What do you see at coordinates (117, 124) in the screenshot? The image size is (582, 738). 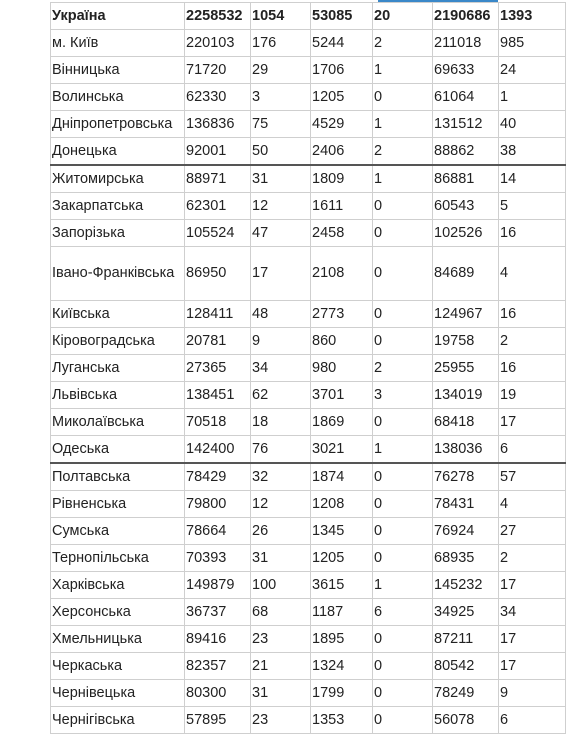 I see `region-cell: Дніпропетровська` at bounding box center [117, 124].